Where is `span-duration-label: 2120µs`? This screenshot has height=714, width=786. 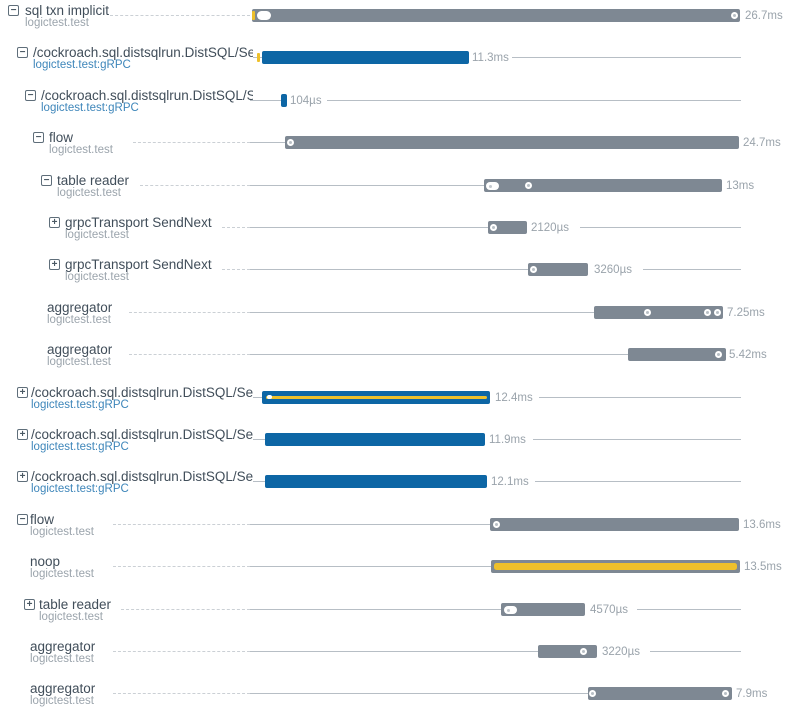 span-duration-label: 2120µs is located at coordinates (550, 228).